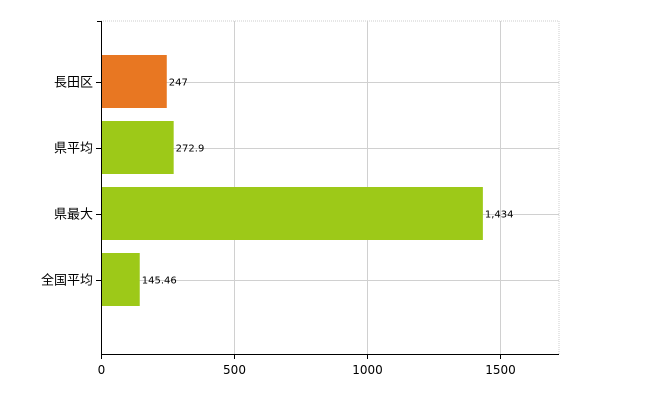 The image size is (650, 400). What do you see at coordinates (178, 83) in the screenshot?
I see `data-label: 247` at bounding box center [178, 83].